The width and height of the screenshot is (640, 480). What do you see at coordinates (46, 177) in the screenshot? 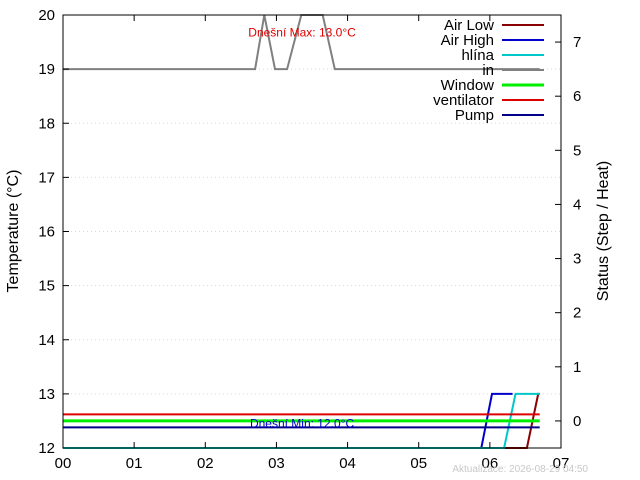
I see `y-left-tick-label: 17` at bounding box center [46, 177].